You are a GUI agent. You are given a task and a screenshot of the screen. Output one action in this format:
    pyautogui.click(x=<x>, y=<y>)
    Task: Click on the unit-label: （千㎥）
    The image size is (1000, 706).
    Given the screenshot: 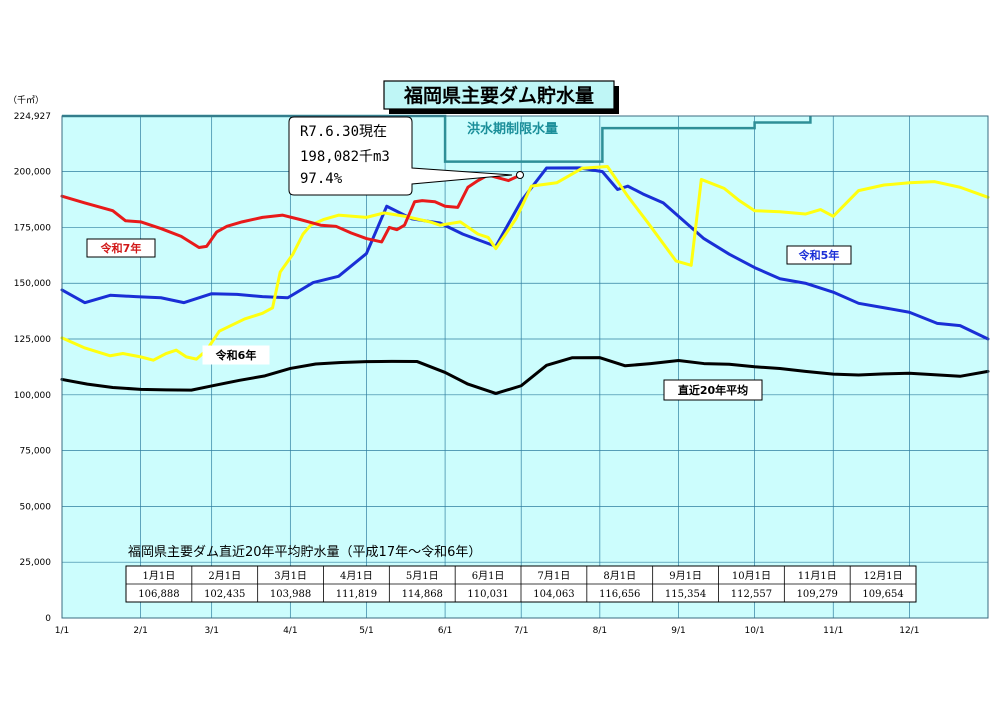 What is the action you would take?
    pyautogui.click(x=26, y=100)
    